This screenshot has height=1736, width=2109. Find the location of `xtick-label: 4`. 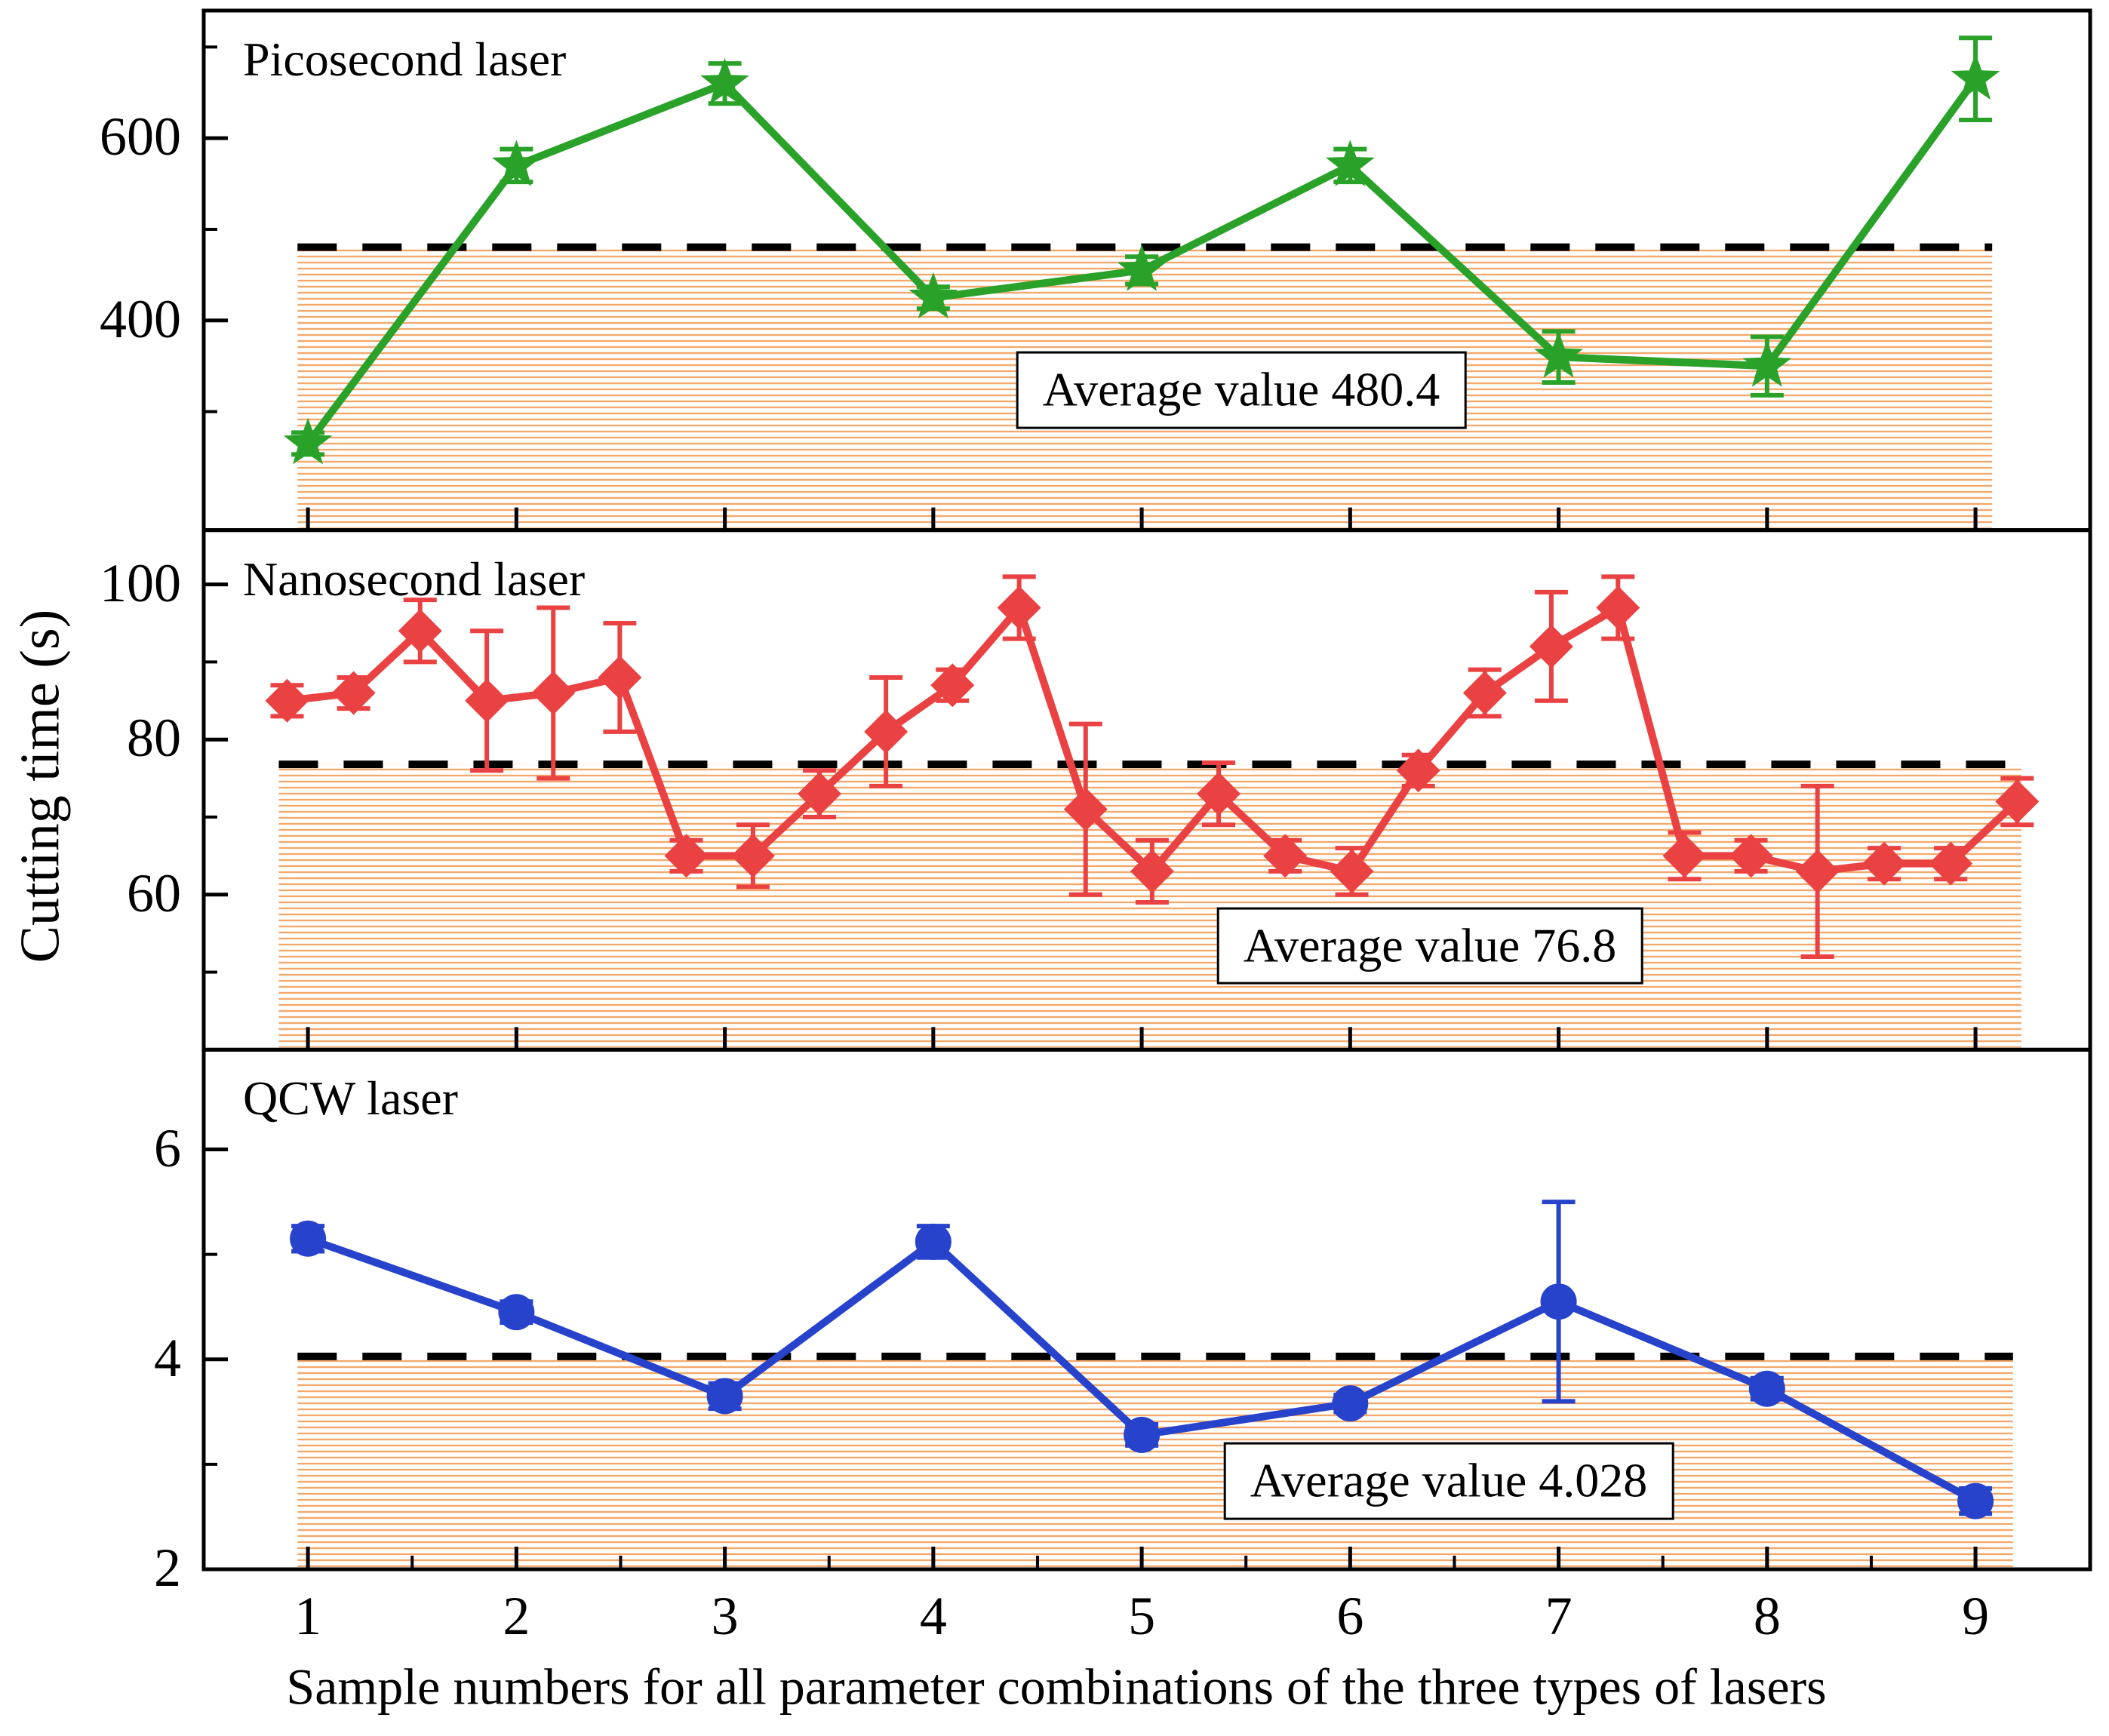

xtick-label: 4 is located at coordinates (933, 1616).